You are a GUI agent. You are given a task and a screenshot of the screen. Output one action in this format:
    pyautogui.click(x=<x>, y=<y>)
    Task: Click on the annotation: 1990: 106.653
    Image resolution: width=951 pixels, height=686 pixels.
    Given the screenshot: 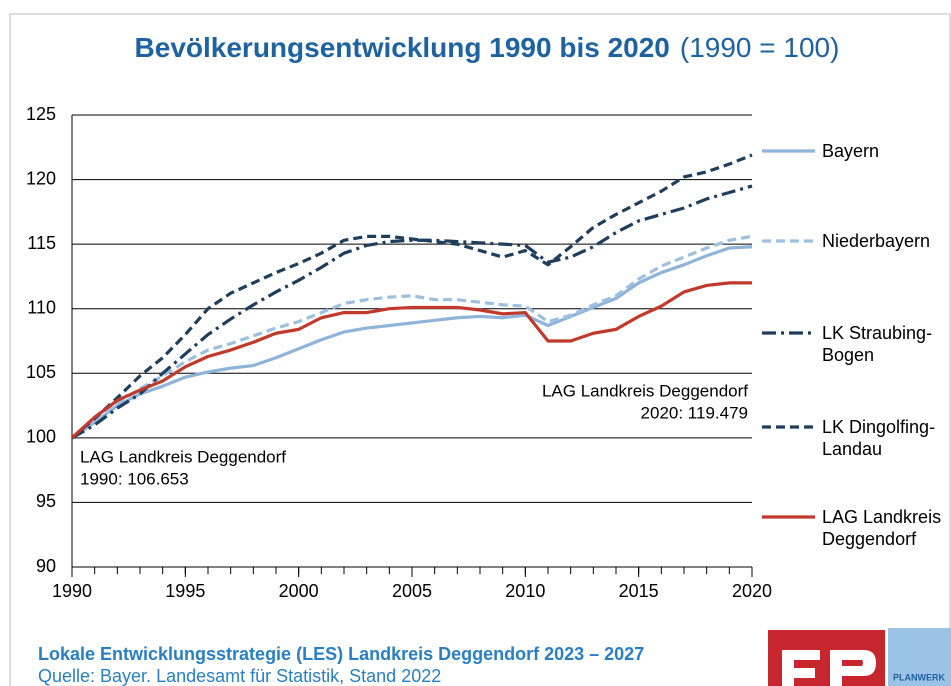 What is the action you would take?
    pyautogui.click(x=134, y=478)
    